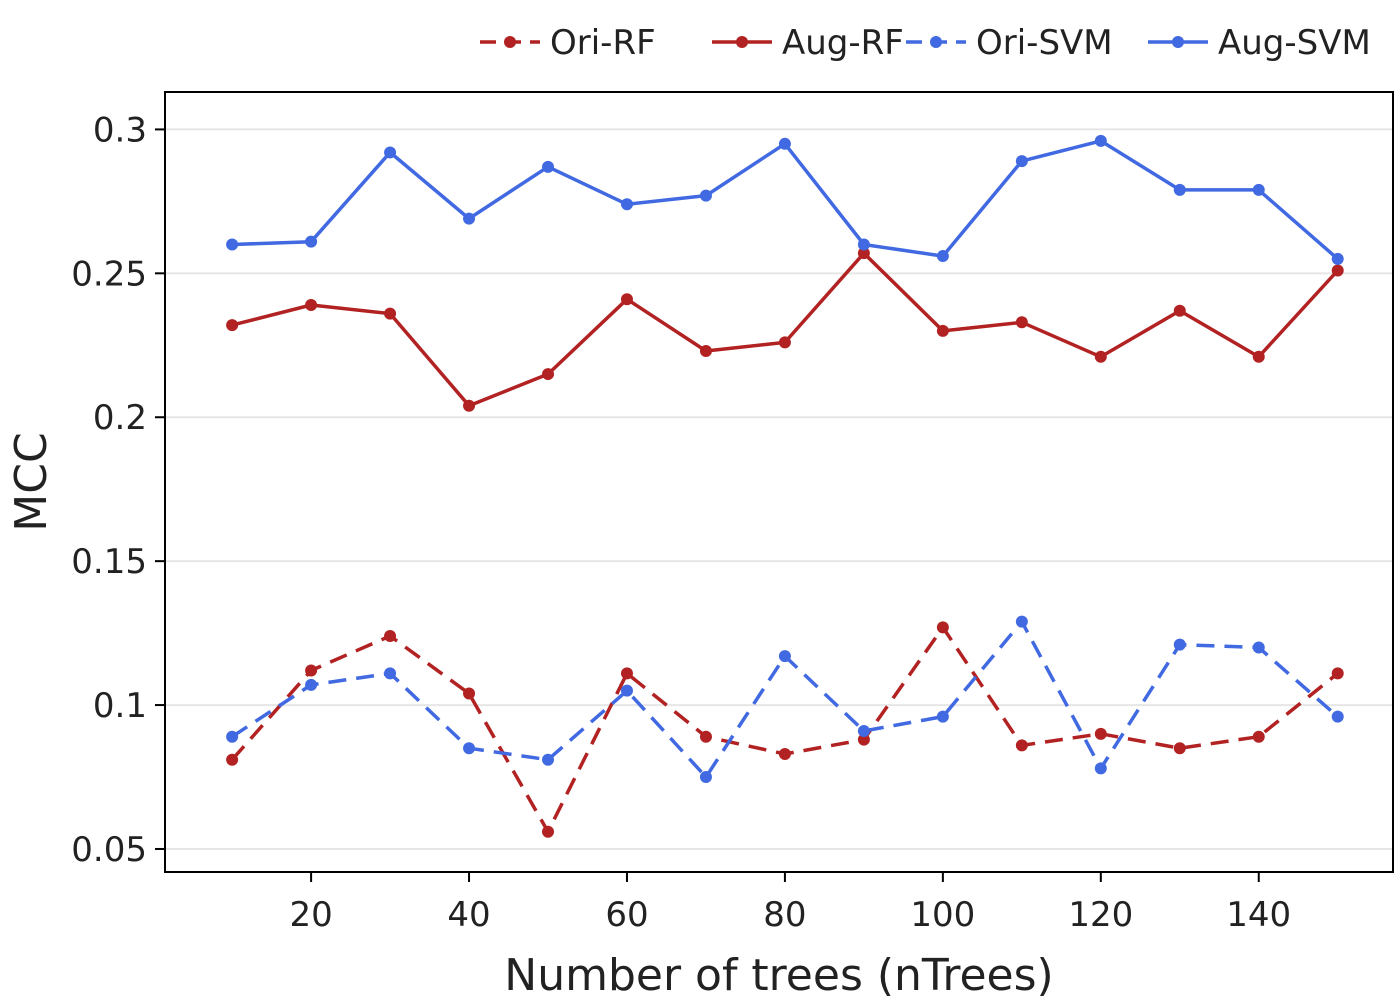  Describe the element at coordinates (784, 915) in the screenshot. I see `x-tick-label: 80` at that location.